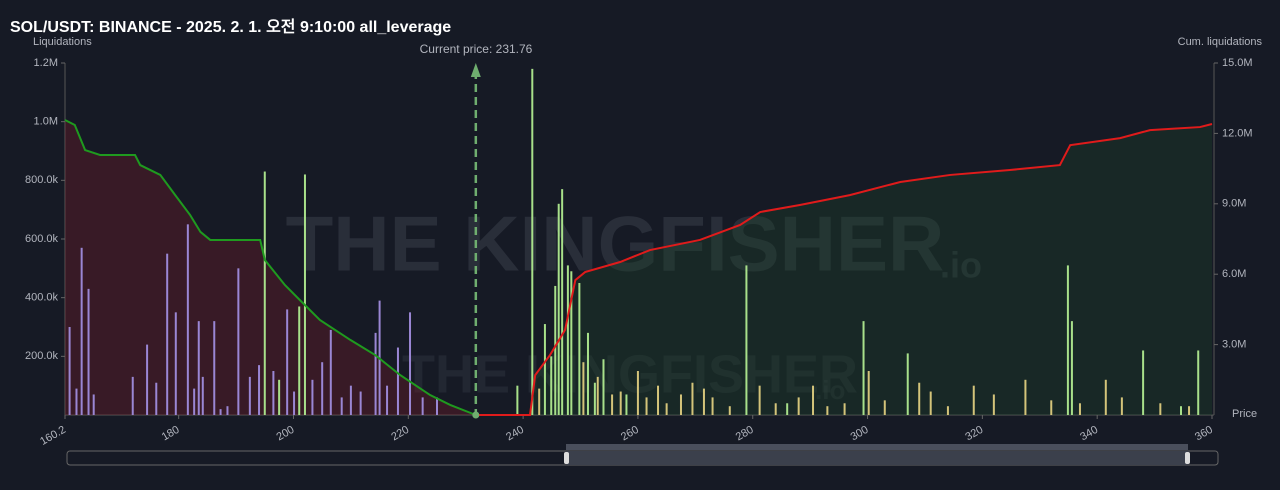 The height and width of the screenshot is (490, 1280). Describe the element at coordinates (974, 434) in the screenshot. I see `x-tick-label: 320` at that location.